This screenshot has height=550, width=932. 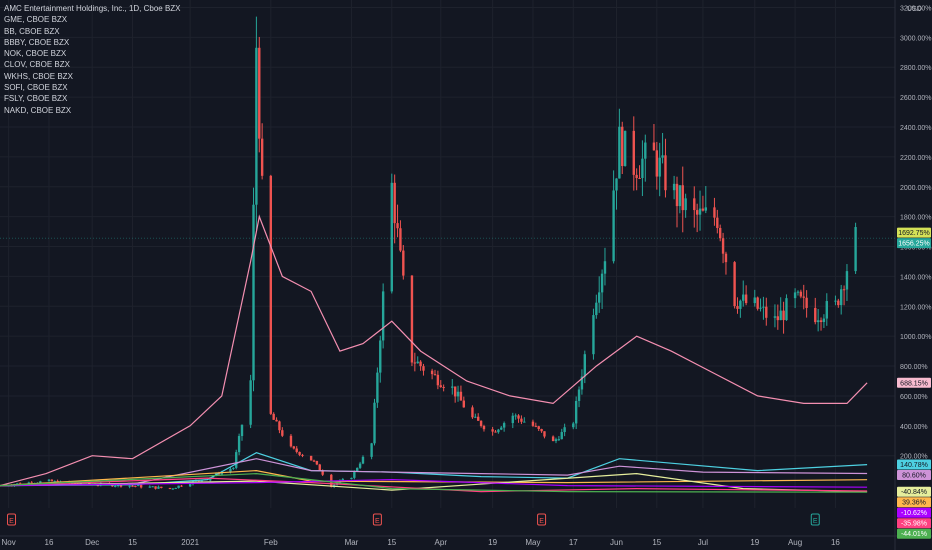 I want to click on y-tick-label: 1400.00%, so click(x=916, y=277).